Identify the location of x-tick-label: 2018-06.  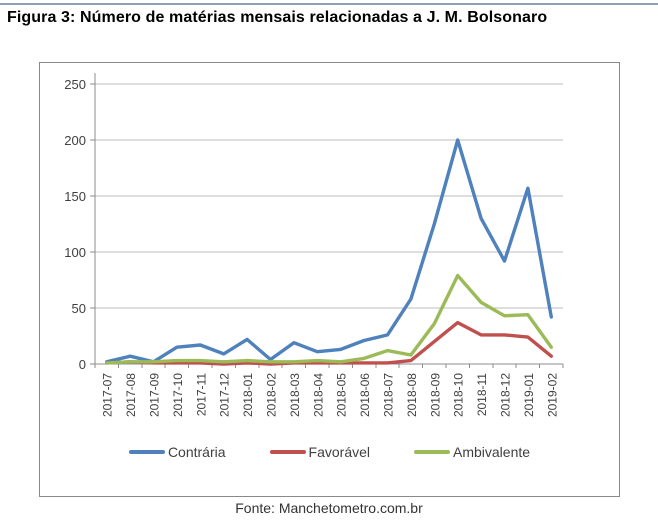
(365, 395).